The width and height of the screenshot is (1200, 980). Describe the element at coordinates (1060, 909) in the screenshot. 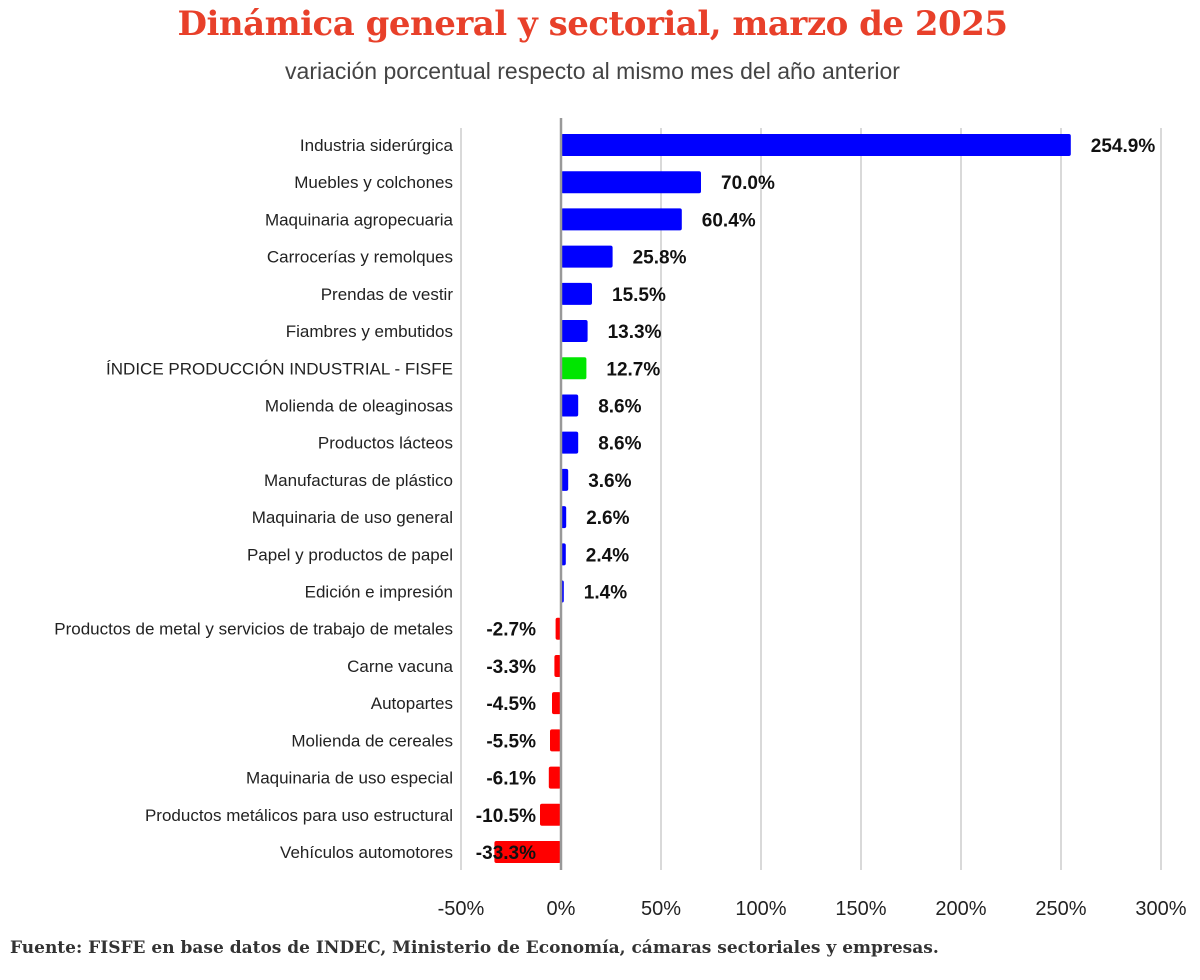

I see `x-tick-label: 250%` at that location.